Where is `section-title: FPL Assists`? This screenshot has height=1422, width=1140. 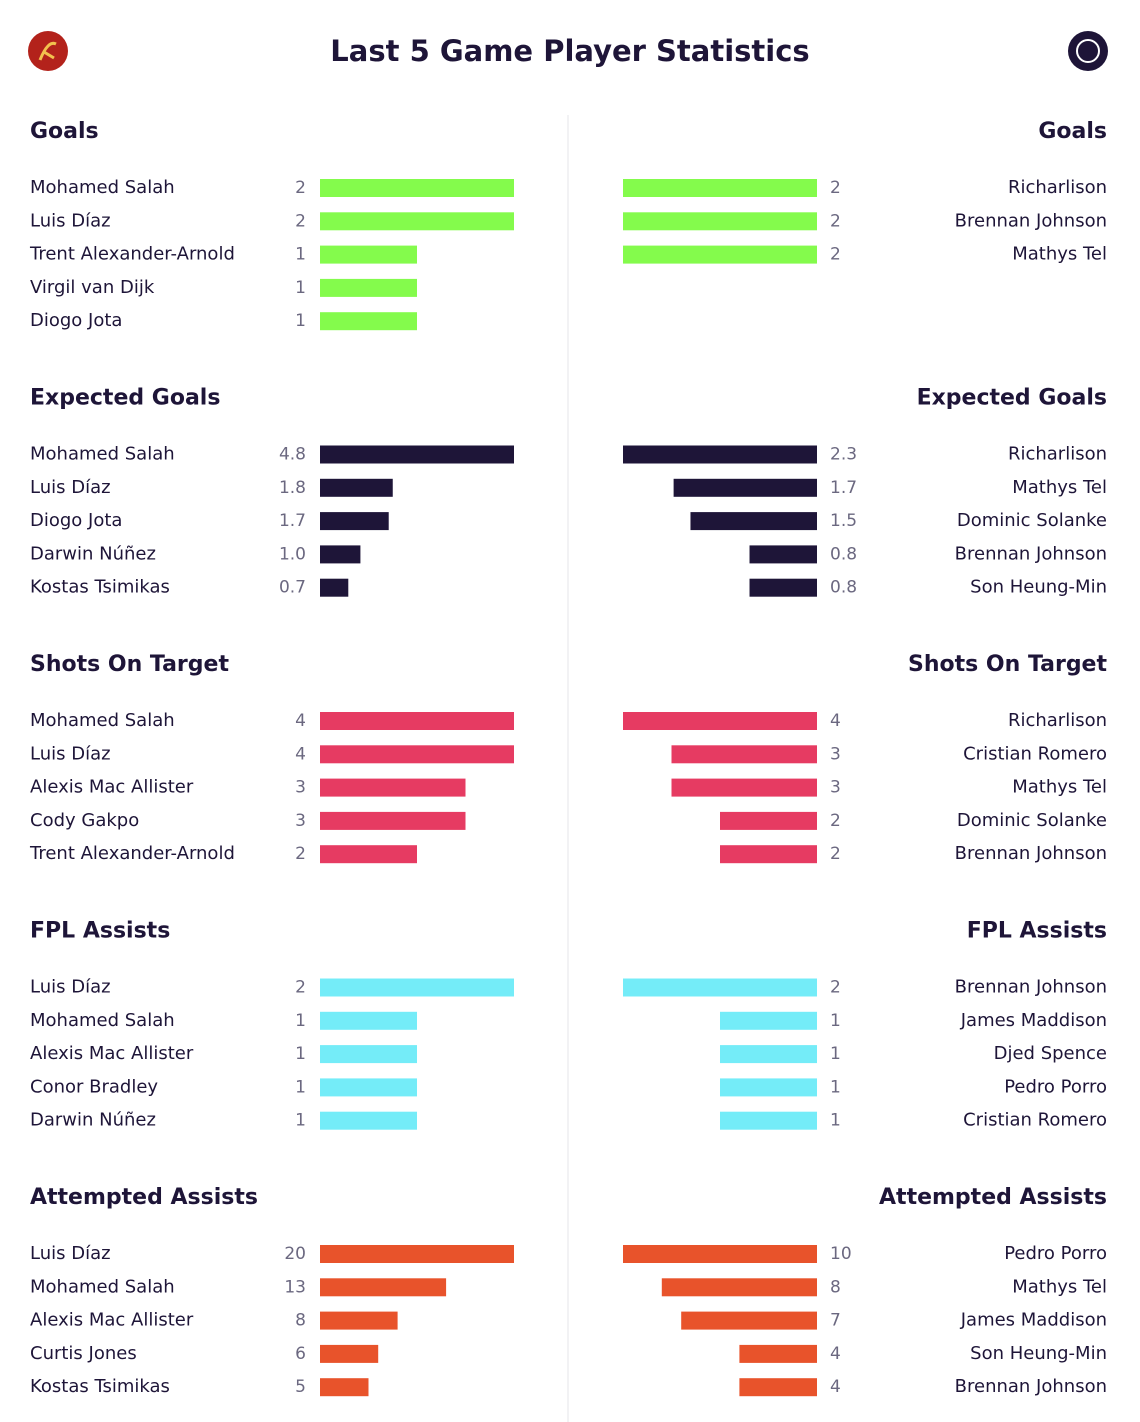
section-title: FPL Assists is located at coordinates (100, 931).